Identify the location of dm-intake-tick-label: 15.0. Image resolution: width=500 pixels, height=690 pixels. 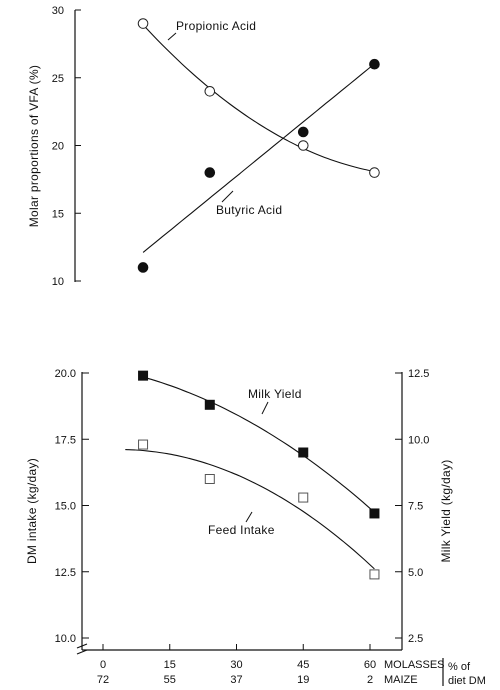
(65, 507).